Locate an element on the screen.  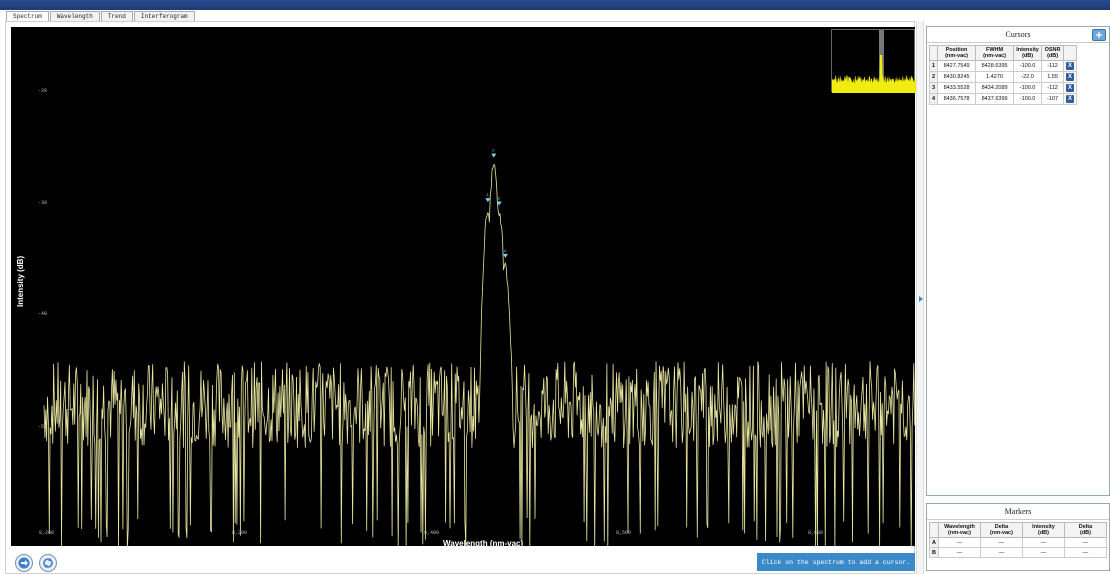
tab-wavelength: Wavelength is located at coordinates (74, 16).